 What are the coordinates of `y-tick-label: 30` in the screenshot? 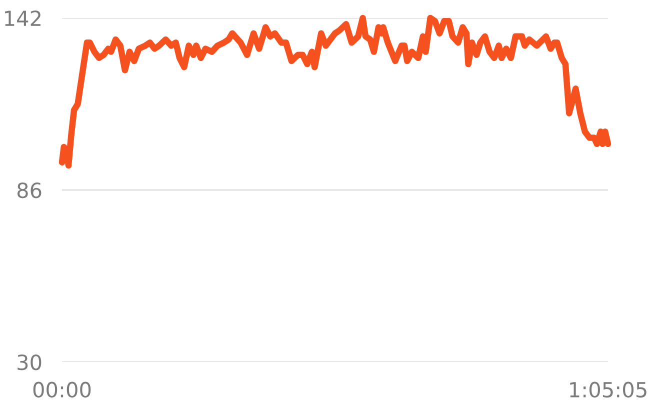 It's located at (30, 362).